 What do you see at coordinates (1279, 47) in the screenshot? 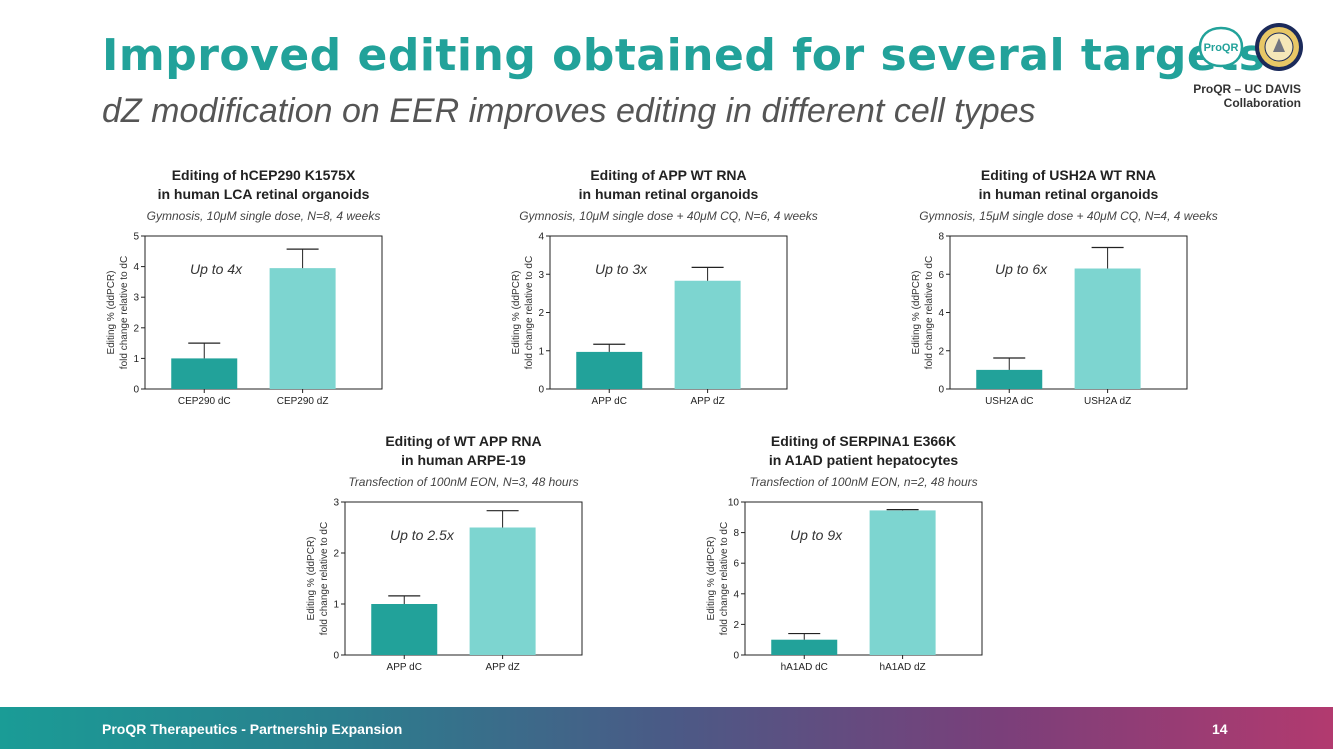
I see `uc-davis-seal-icon` at bounding box center [1279, 47].